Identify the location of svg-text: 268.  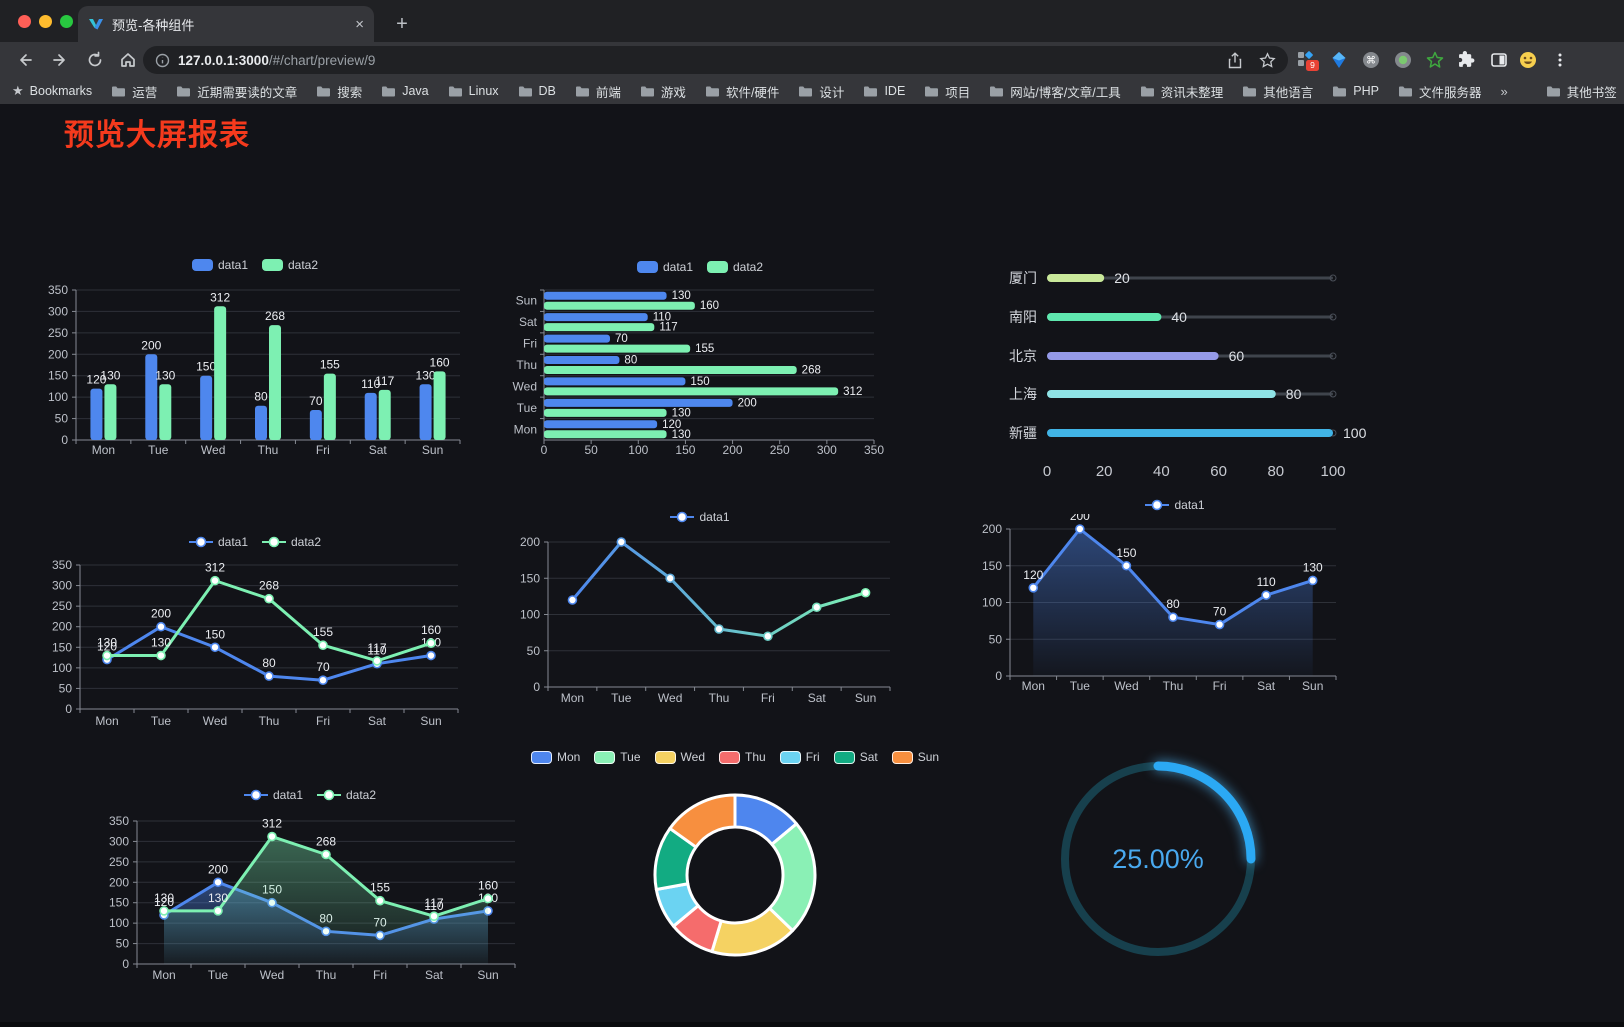
(811, 371).